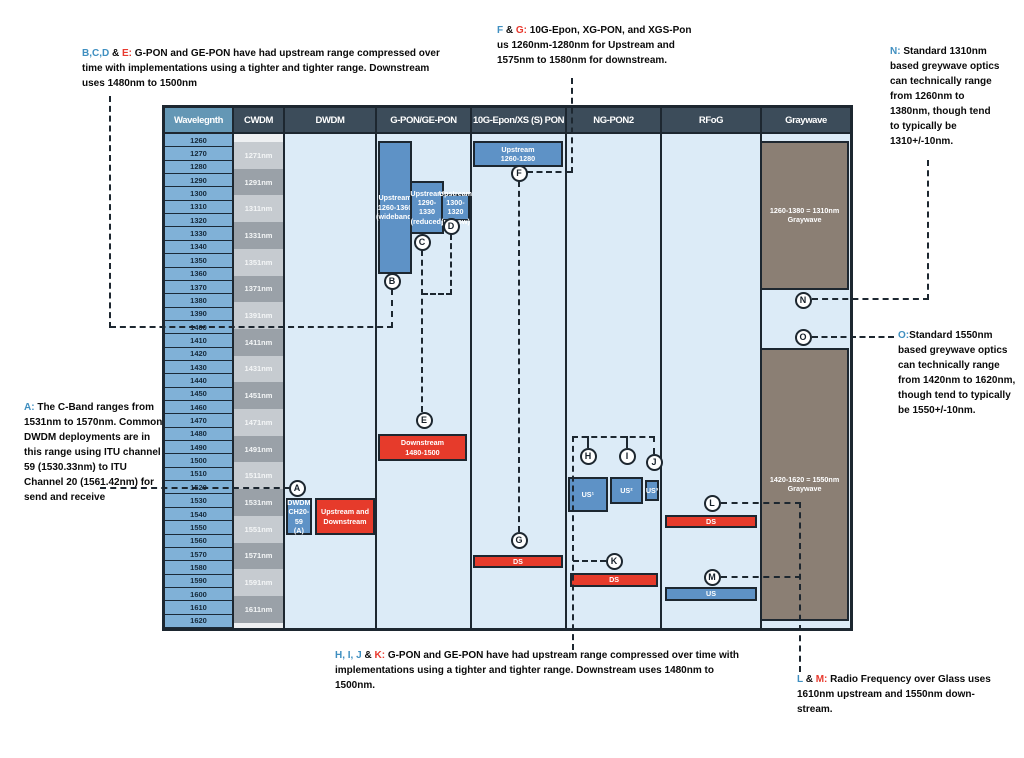  What do you see at coordinates (198, 274) in the screenshot?
I see `wavelength-row-1360: 1360` at bounding box center [198, 274].